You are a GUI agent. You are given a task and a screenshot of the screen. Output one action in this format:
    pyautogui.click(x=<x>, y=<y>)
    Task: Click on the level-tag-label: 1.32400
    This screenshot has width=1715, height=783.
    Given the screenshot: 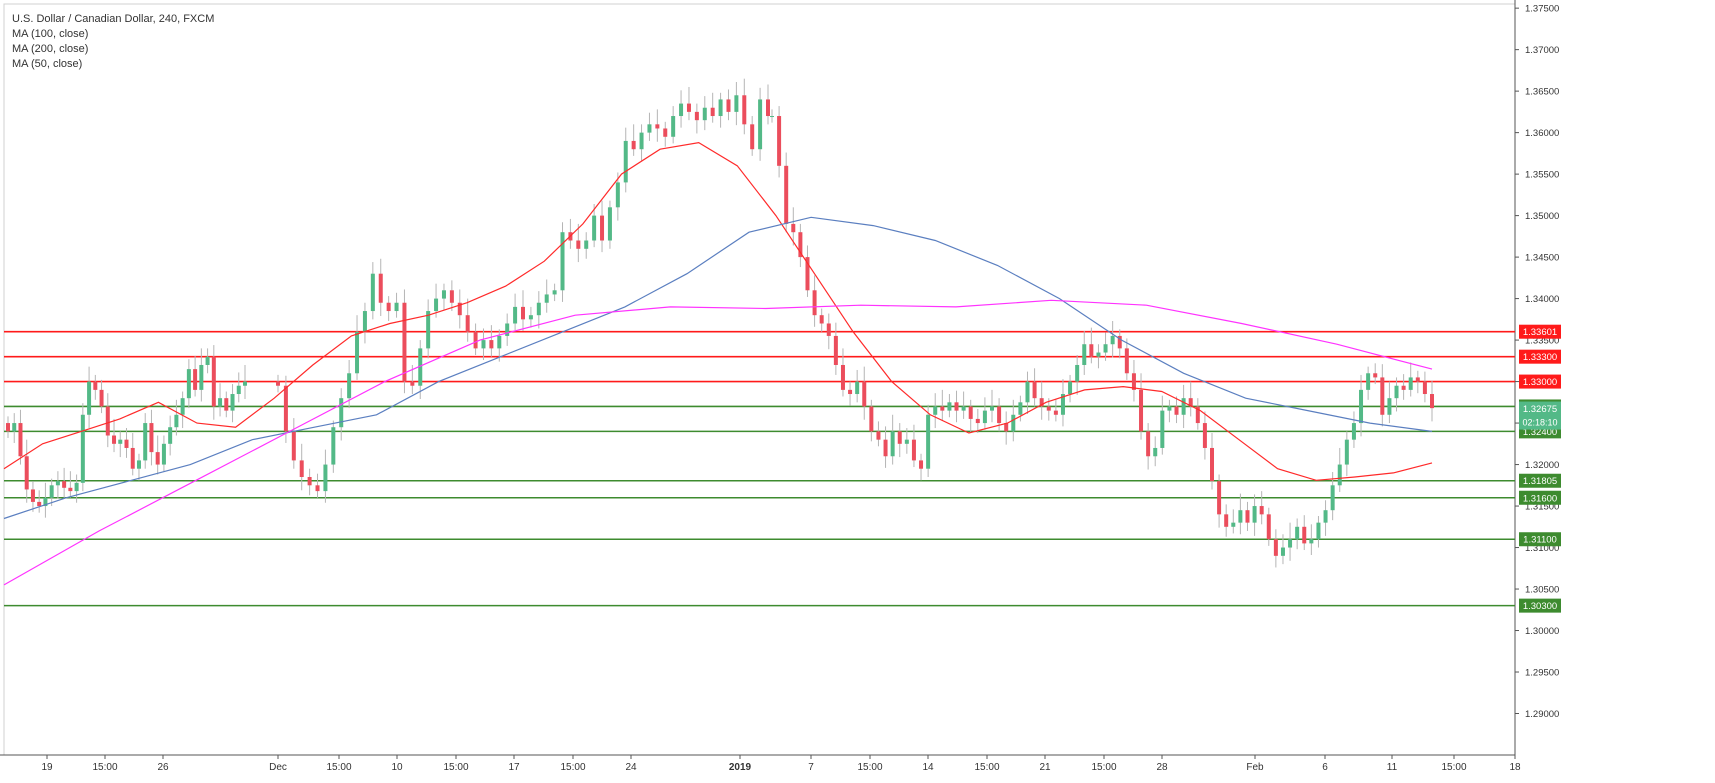 What is the action you would take?
    pyautogui.click(x=1540, y=432)
    